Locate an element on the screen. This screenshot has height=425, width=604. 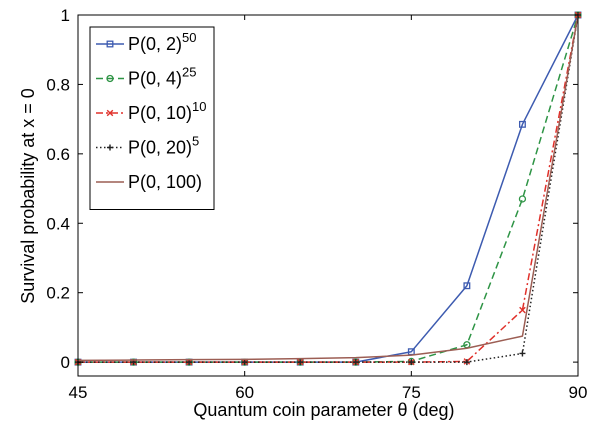
legend-label: P(0, 2)50 is located at coordinates (162, 42).